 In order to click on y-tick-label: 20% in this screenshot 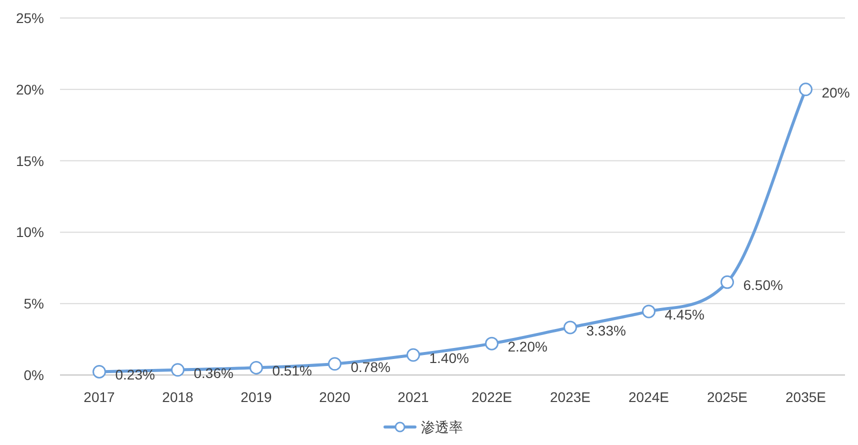, I will do `click(30, 89)`.